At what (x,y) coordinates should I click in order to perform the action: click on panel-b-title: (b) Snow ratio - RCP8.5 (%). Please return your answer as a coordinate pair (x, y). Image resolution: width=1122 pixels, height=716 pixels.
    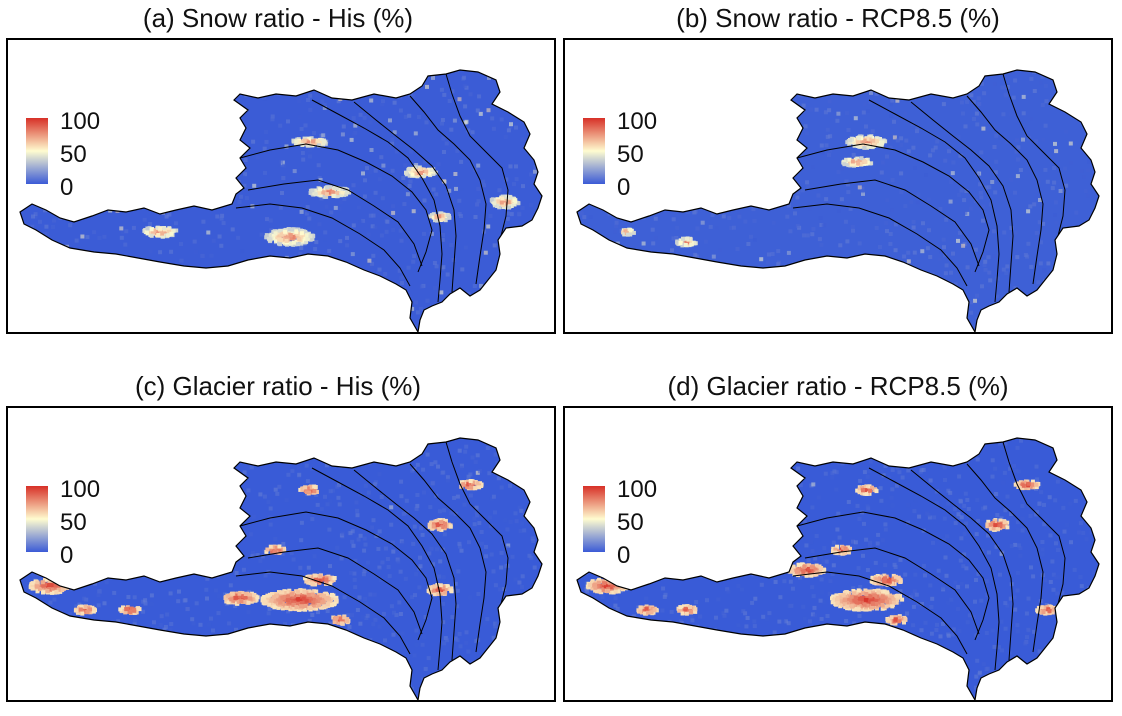
    Looking at the image, I should click on (838, 18).